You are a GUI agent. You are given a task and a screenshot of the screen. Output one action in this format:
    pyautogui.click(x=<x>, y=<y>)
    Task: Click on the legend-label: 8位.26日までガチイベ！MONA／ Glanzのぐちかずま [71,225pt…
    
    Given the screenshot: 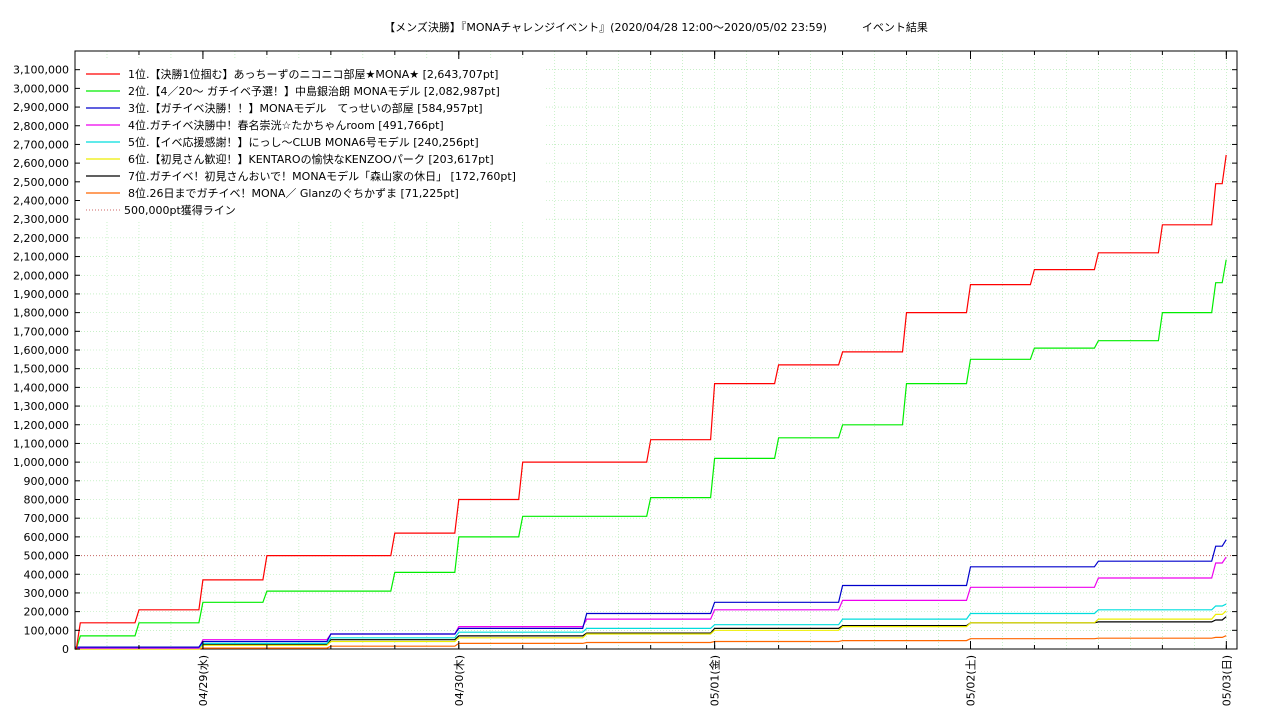 What is the action you would take?
    pyautogui.click(x=293, y=193)
    